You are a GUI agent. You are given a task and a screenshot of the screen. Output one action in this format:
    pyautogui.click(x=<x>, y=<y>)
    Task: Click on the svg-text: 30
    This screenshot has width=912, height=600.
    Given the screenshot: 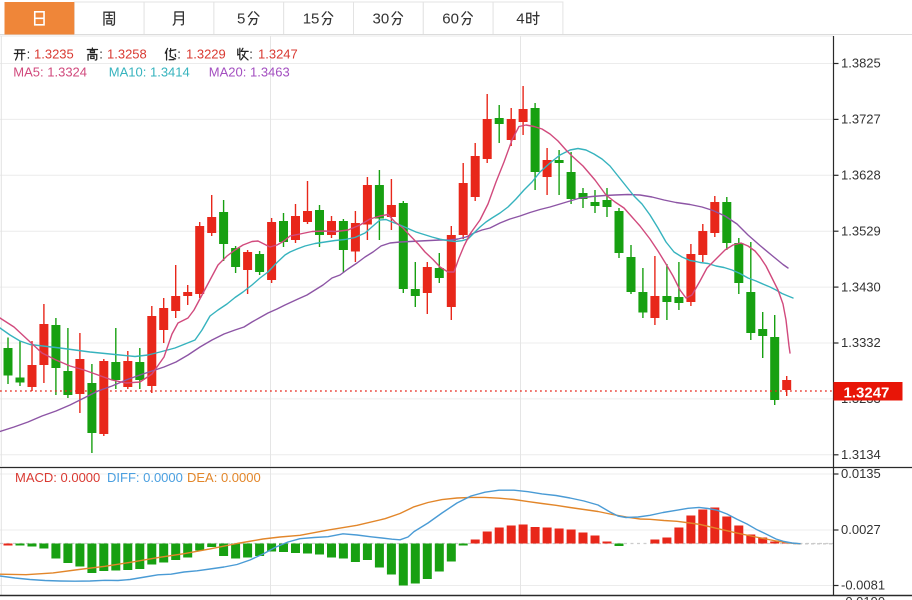 What is the action you would take?
    pyautogui.click(x=381, y=19)
    